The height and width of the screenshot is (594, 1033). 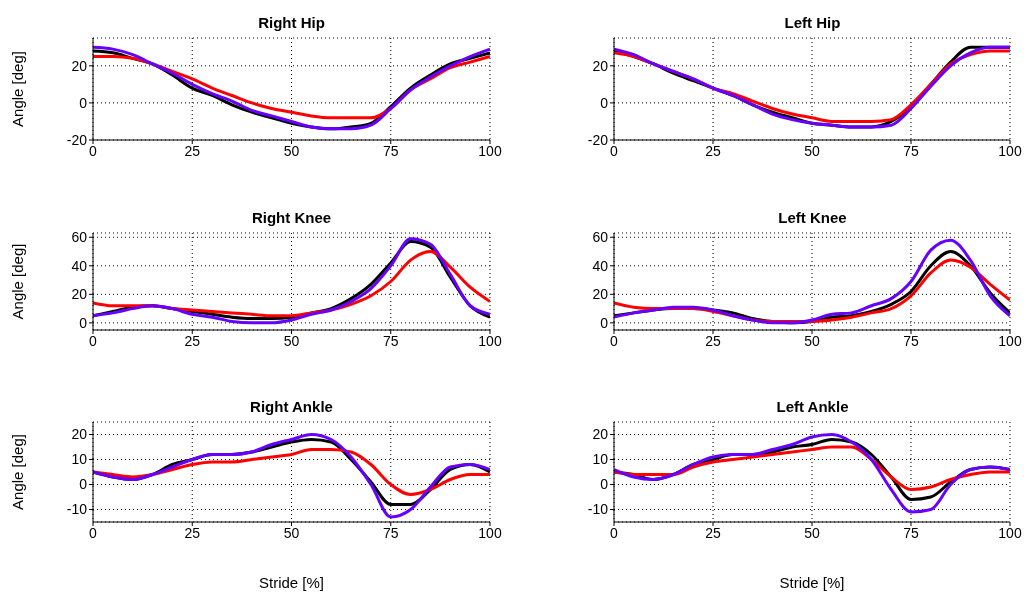 I want to click on chart-title: Right Knee, so click(x=291, y=218).